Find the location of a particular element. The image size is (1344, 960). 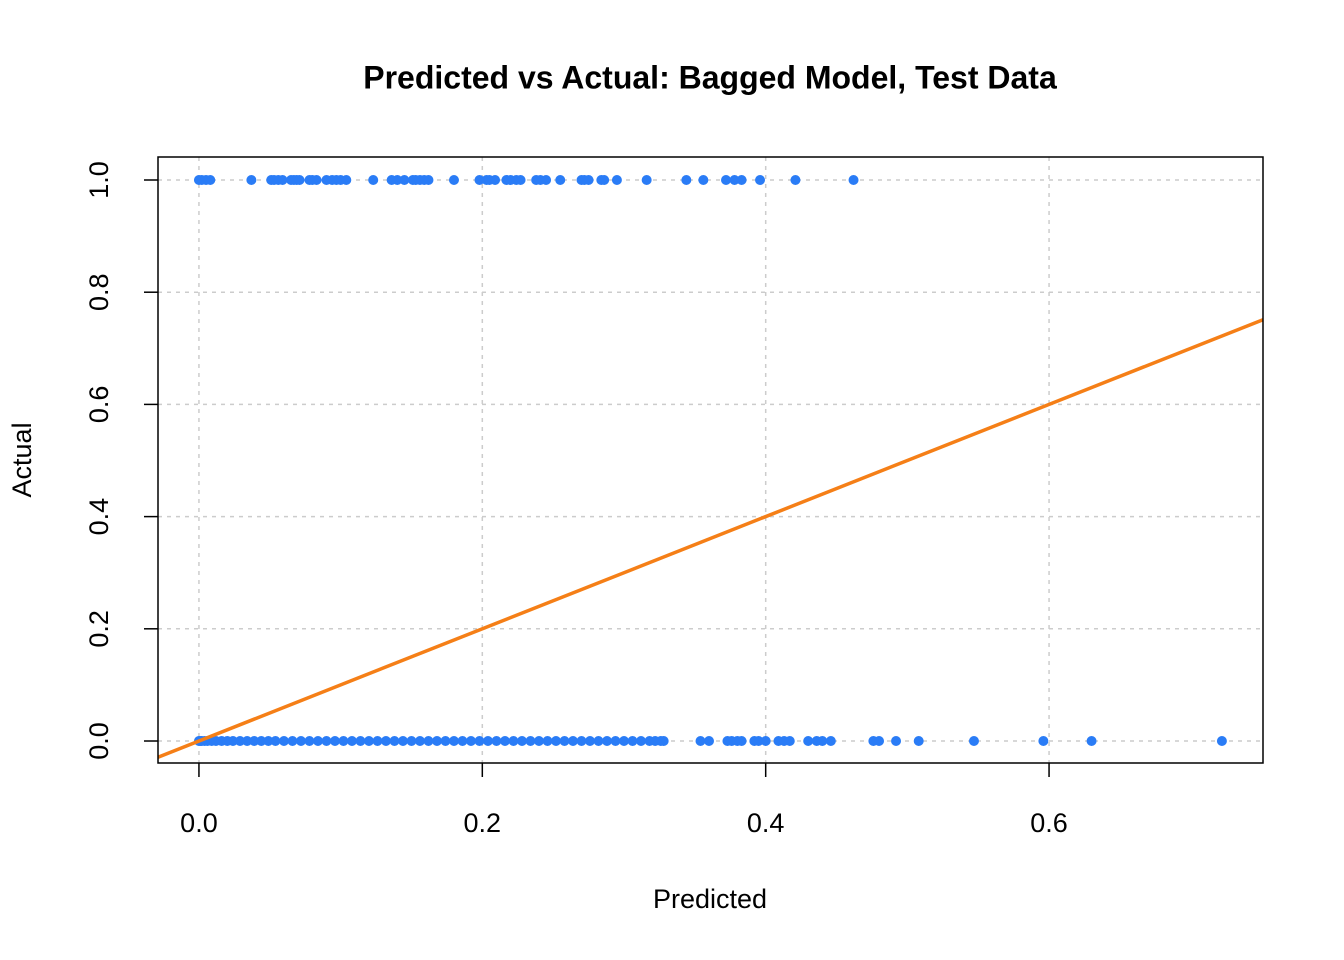

y-tick-label: 0.4 is located at coordinates (99, 517).